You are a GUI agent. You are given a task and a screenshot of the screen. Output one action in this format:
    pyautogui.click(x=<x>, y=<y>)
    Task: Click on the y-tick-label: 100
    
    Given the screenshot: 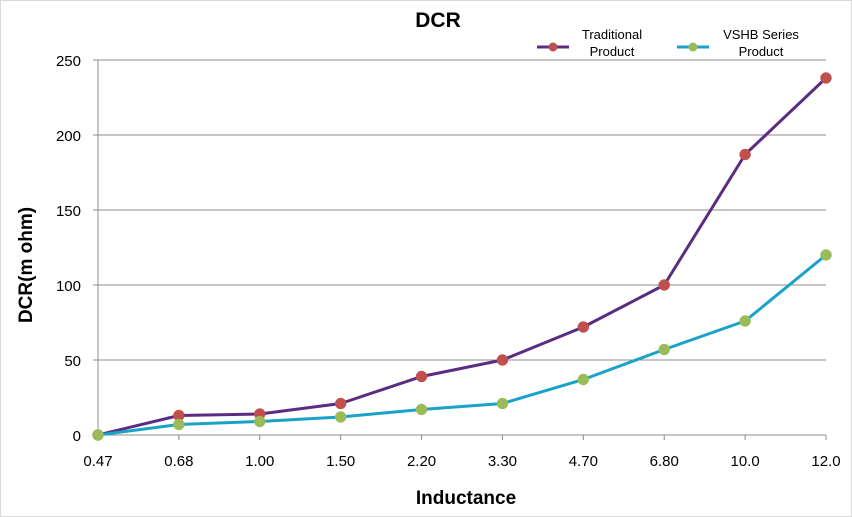 What is the action you would take?
    pyautogui.click(x=68, y=286)
    